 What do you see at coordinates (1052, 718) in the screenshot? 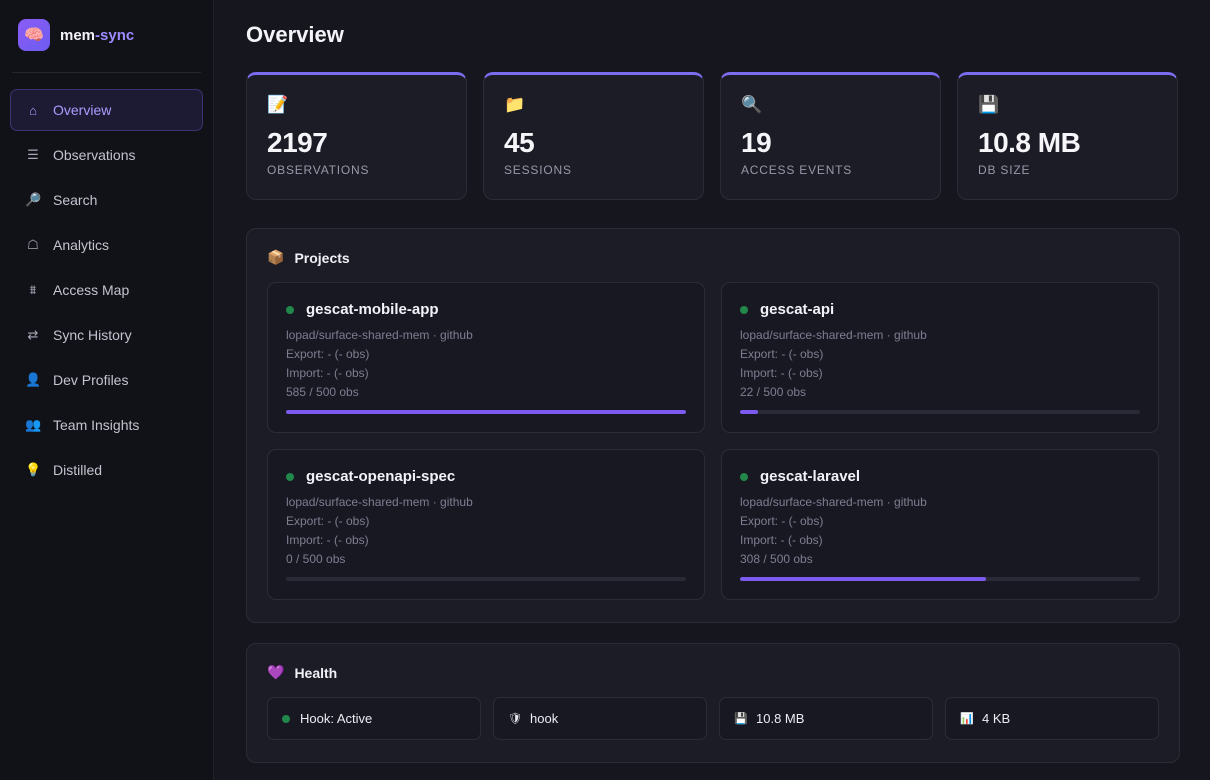
I see `health-item: 📊 4 KB` at bounding box center [1052, 718].